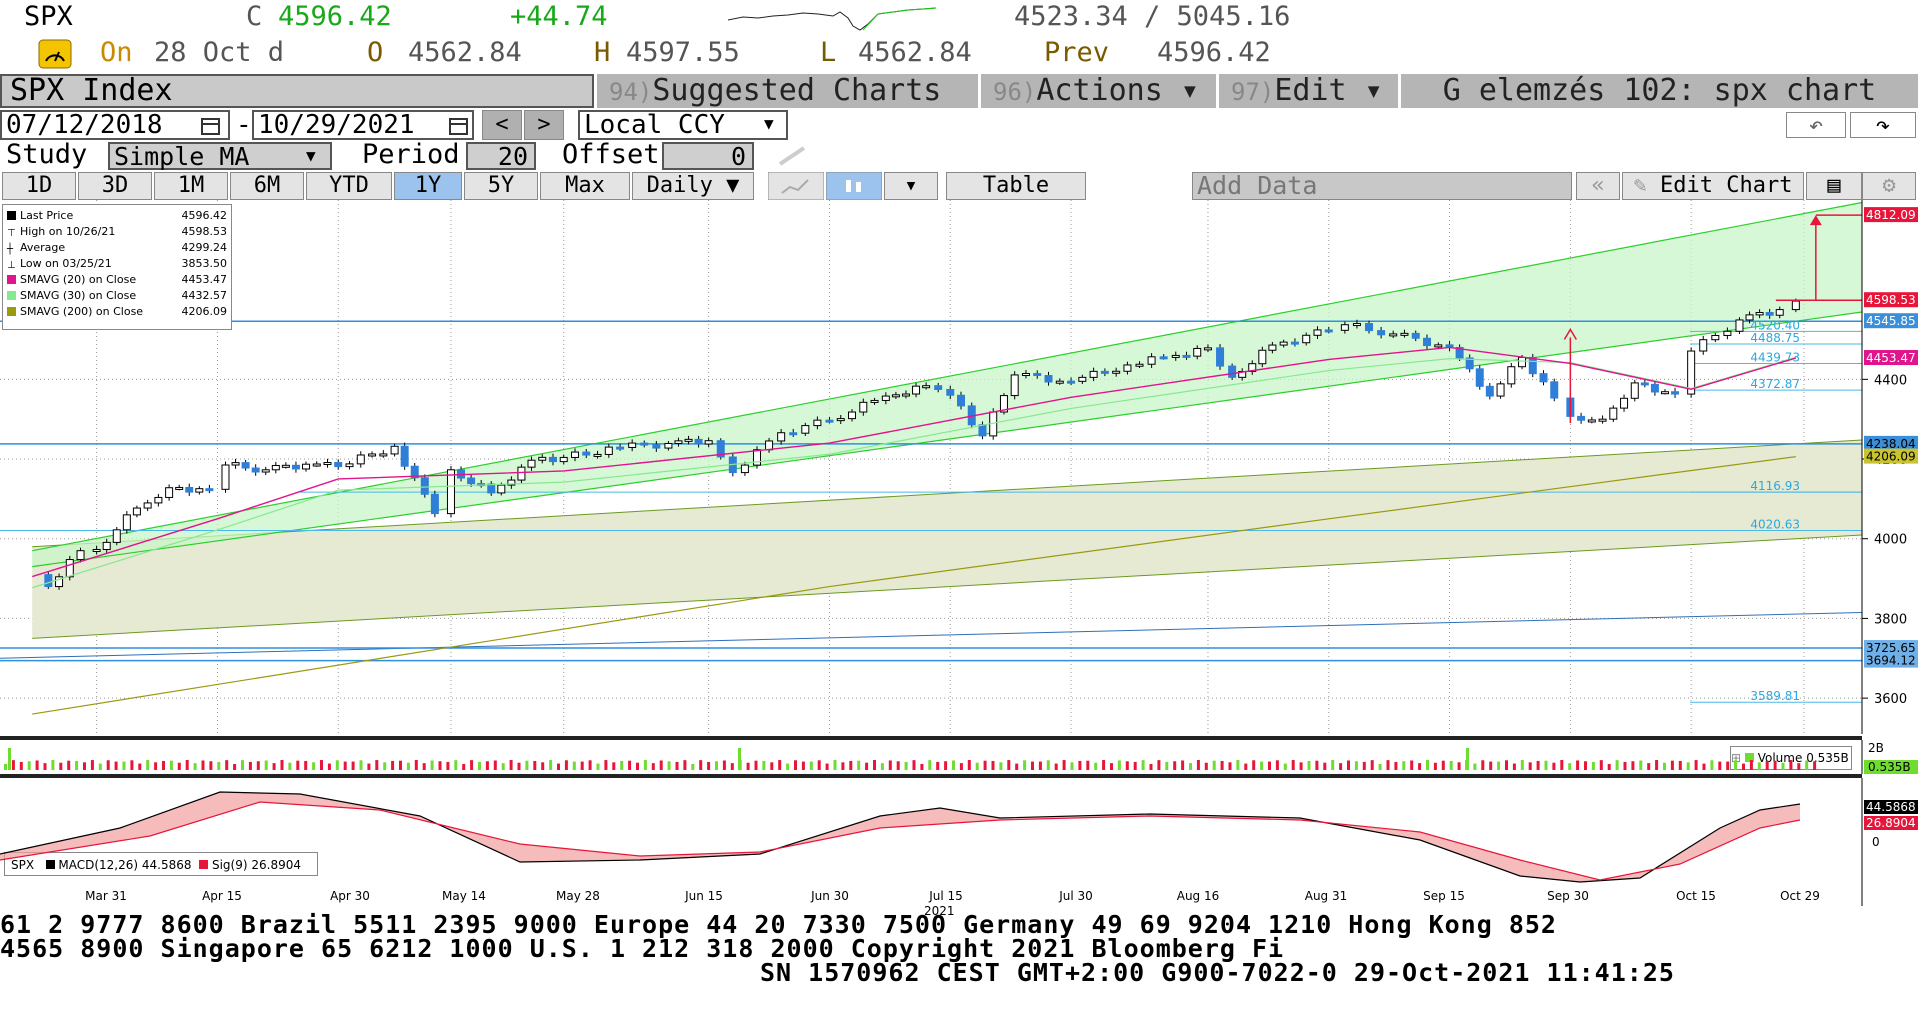 This screenshot has height=1025, width=1918. What do you see at coordinates (55, 54) in the screenshot?
I see `alert-gauge-icon` at bounding box center [55, 54].